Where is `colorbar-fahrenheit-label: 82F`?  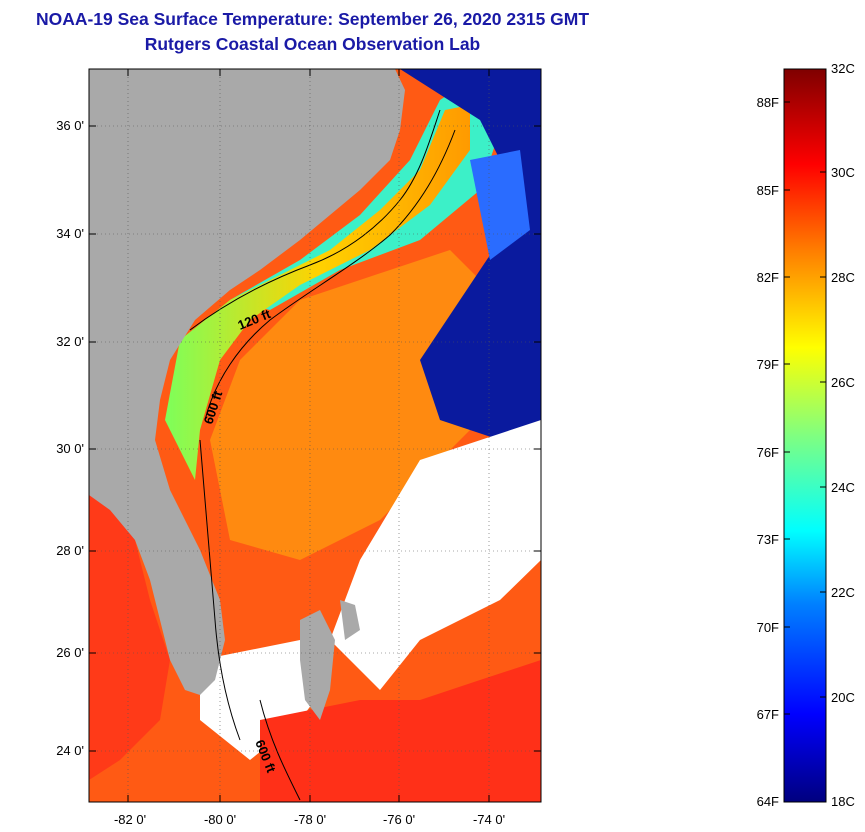
colorbar-fahrenheit-label: 82F is located at coordinates (768, 277).